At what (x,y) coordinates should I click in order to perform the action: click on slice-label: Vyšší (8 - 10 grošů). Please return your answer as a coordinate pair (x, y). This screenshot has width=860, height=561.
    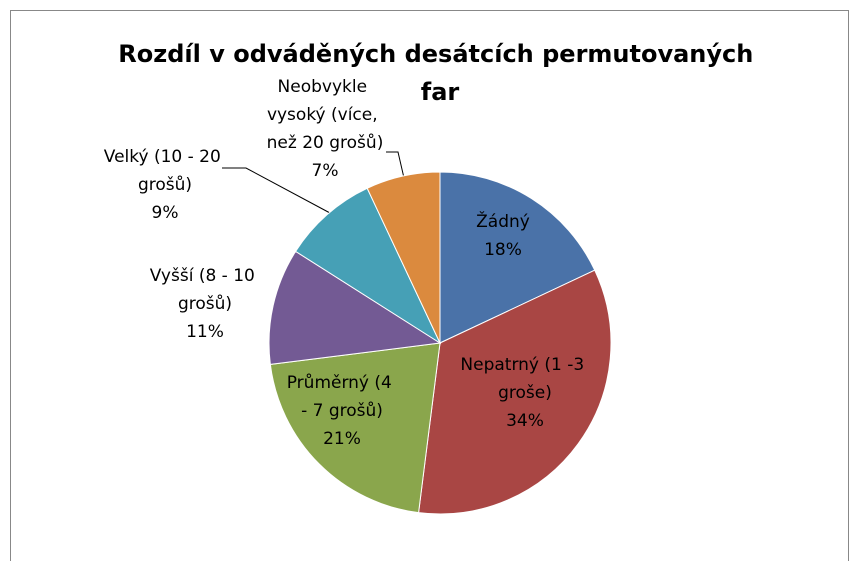
    Looking at the image, I should click on (205, 290).